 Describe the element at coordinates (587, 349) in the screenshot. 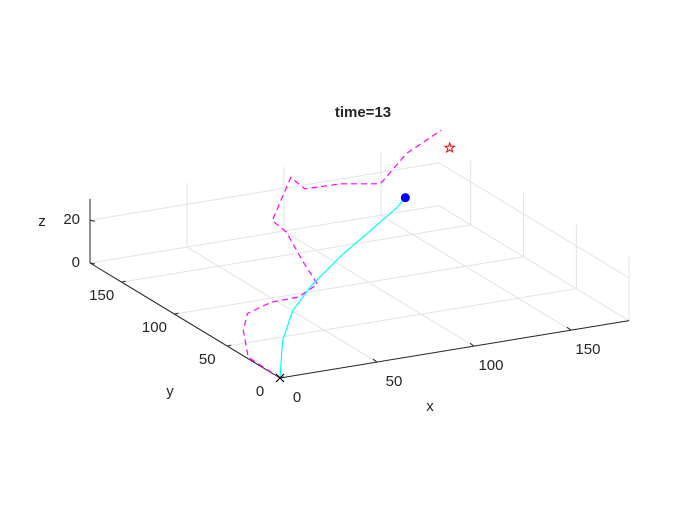

I see `x-tick-label: 150` at that location.